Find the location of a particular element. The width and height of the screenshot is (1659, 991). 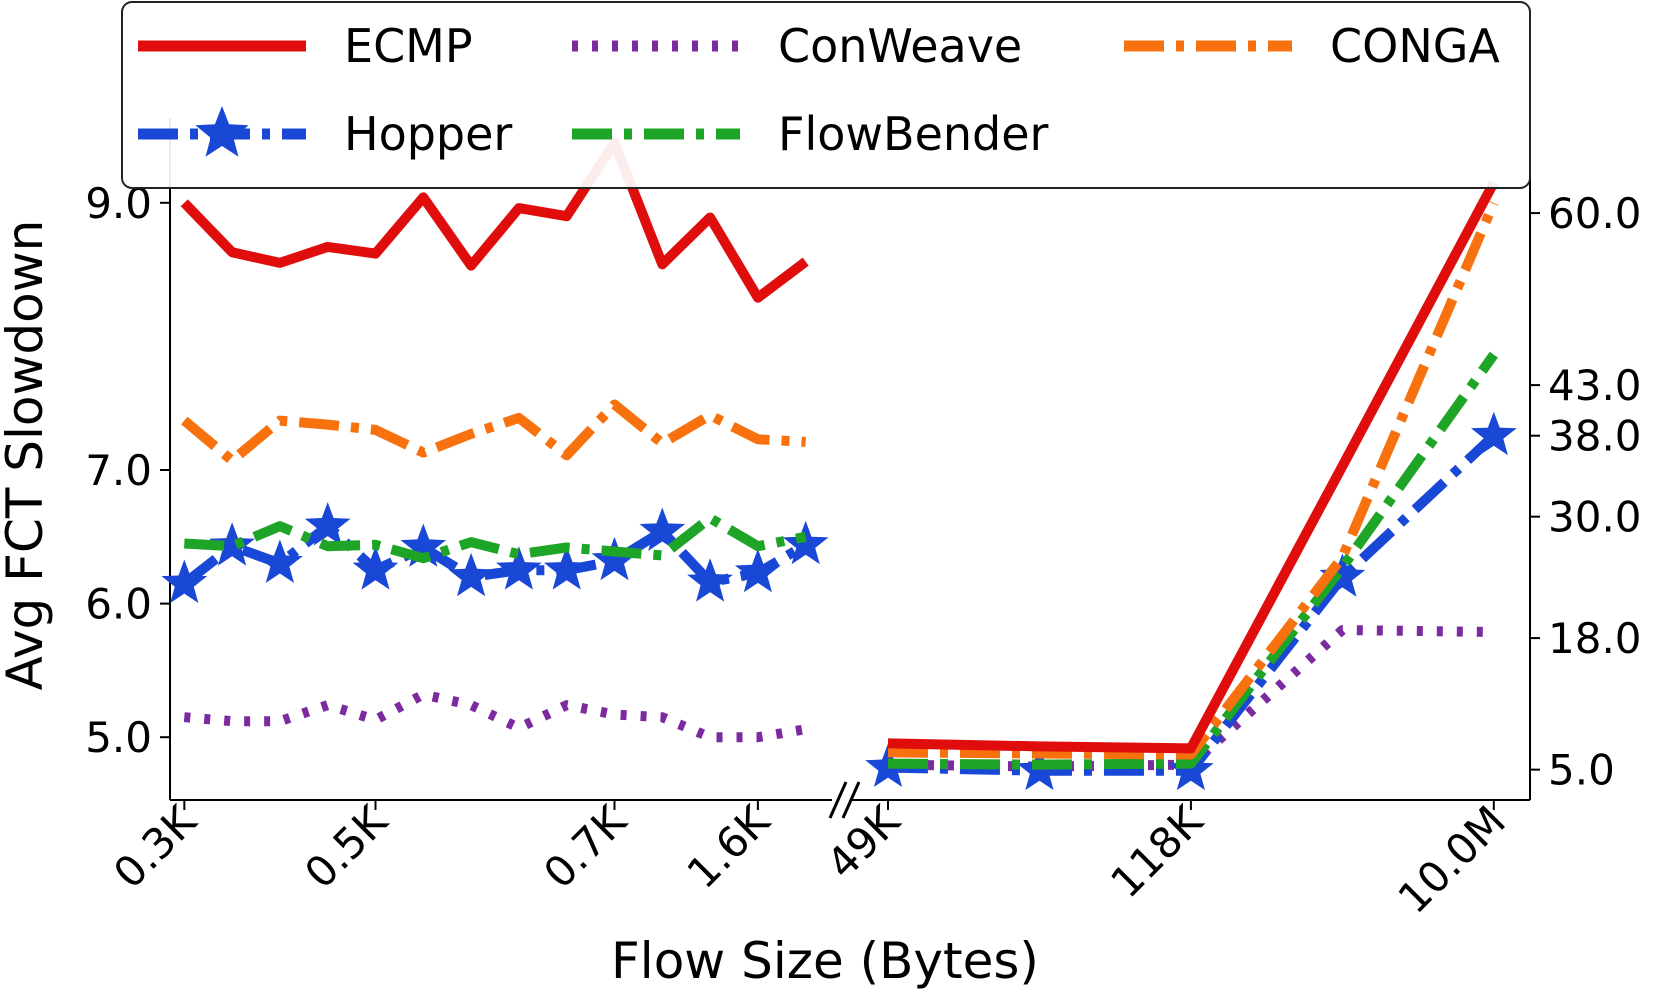

legend-entry-ecmp: ECMP is located at coordinates (305, 46).